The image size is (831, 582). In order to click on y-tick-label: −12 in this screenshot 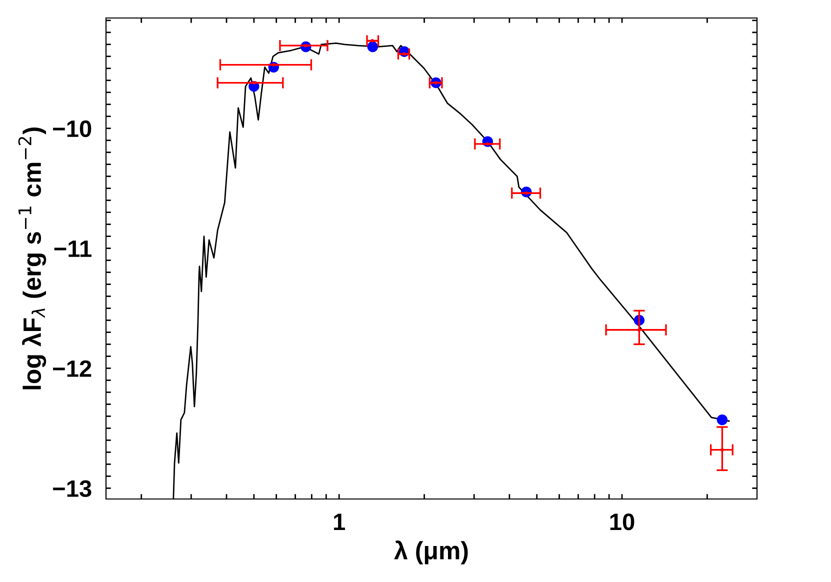, I will do `click(72, 368)`.